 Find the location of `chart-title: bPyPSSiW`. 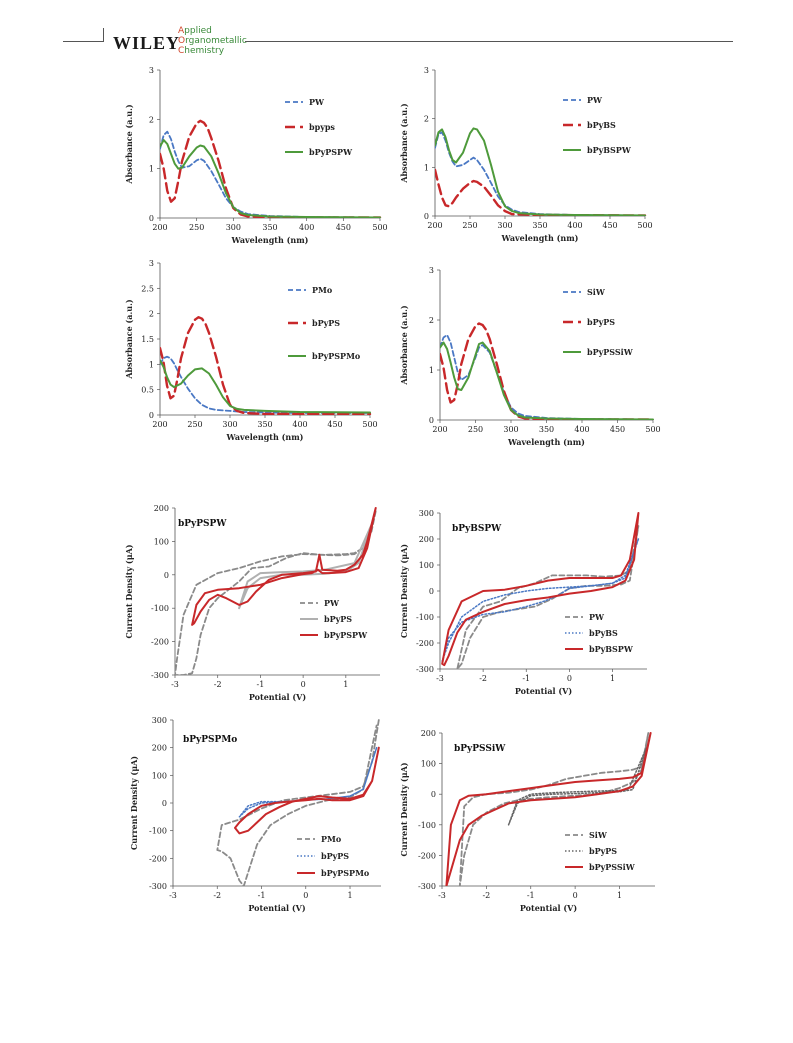

chart-title: bPyPSSiW is located at coordinates (480, 749).